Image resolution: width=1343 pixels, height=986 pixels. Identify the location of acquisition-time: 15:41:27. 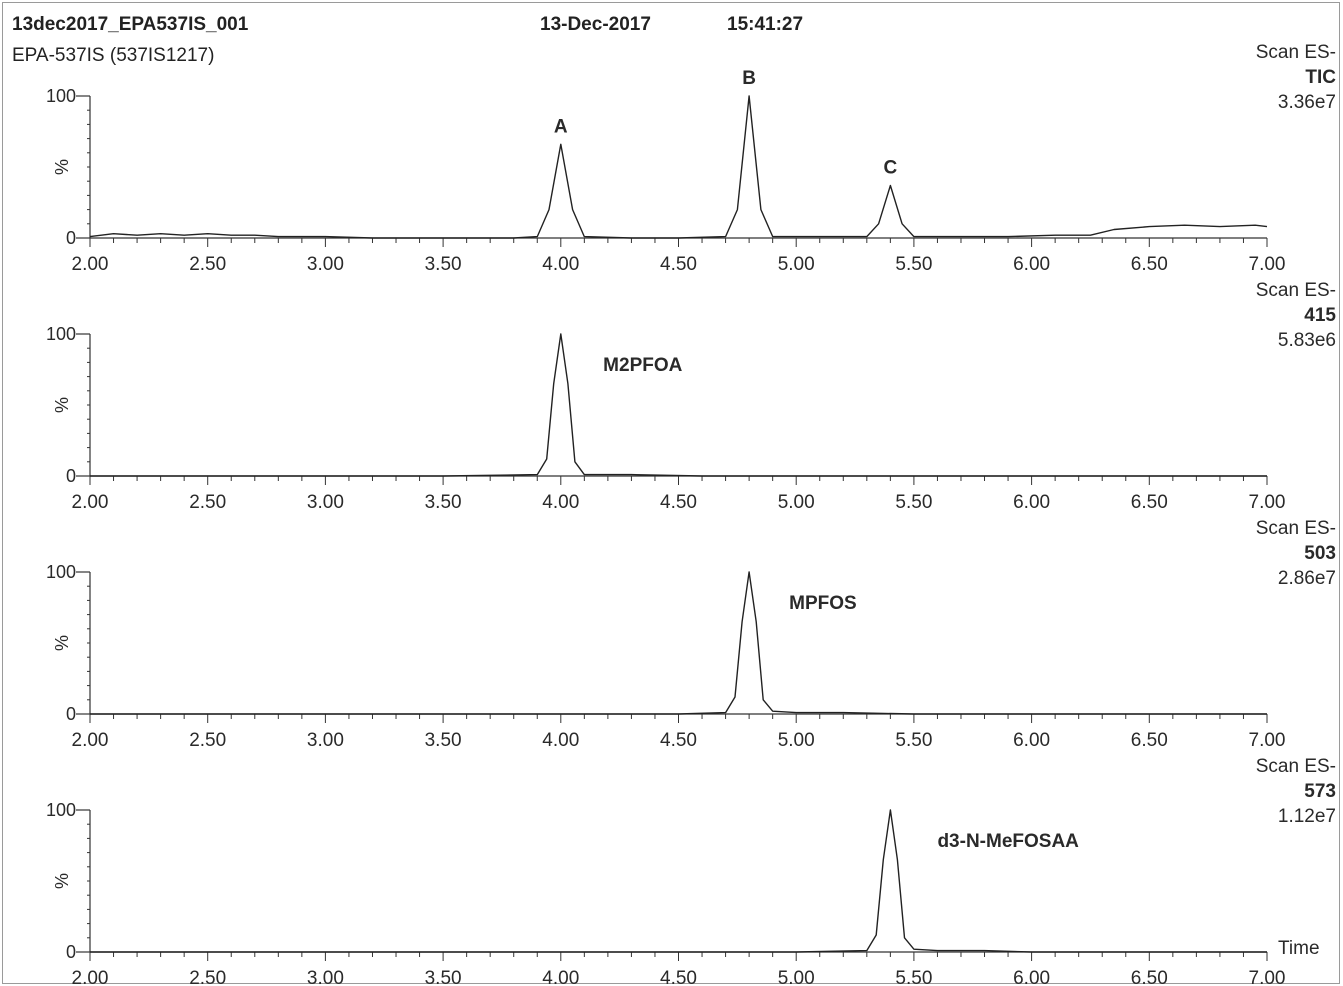
(765, 24).